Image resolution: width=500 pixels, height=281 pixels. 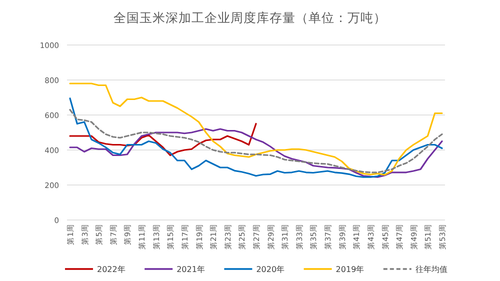 What do you see at coordinates (190, 269) in the screenshot?
I see `legend-label: 2021年` at bounding box center [190, 269].